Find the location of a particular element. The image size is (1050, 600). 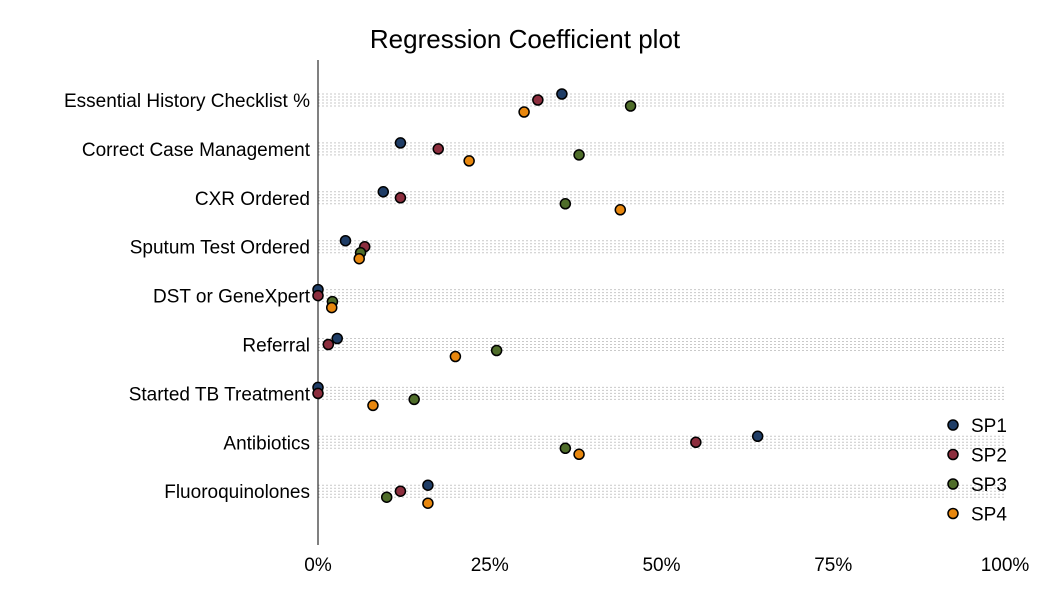

legend: SP1 SP2 SP3 SP4 is located at coordinates (977, 471).